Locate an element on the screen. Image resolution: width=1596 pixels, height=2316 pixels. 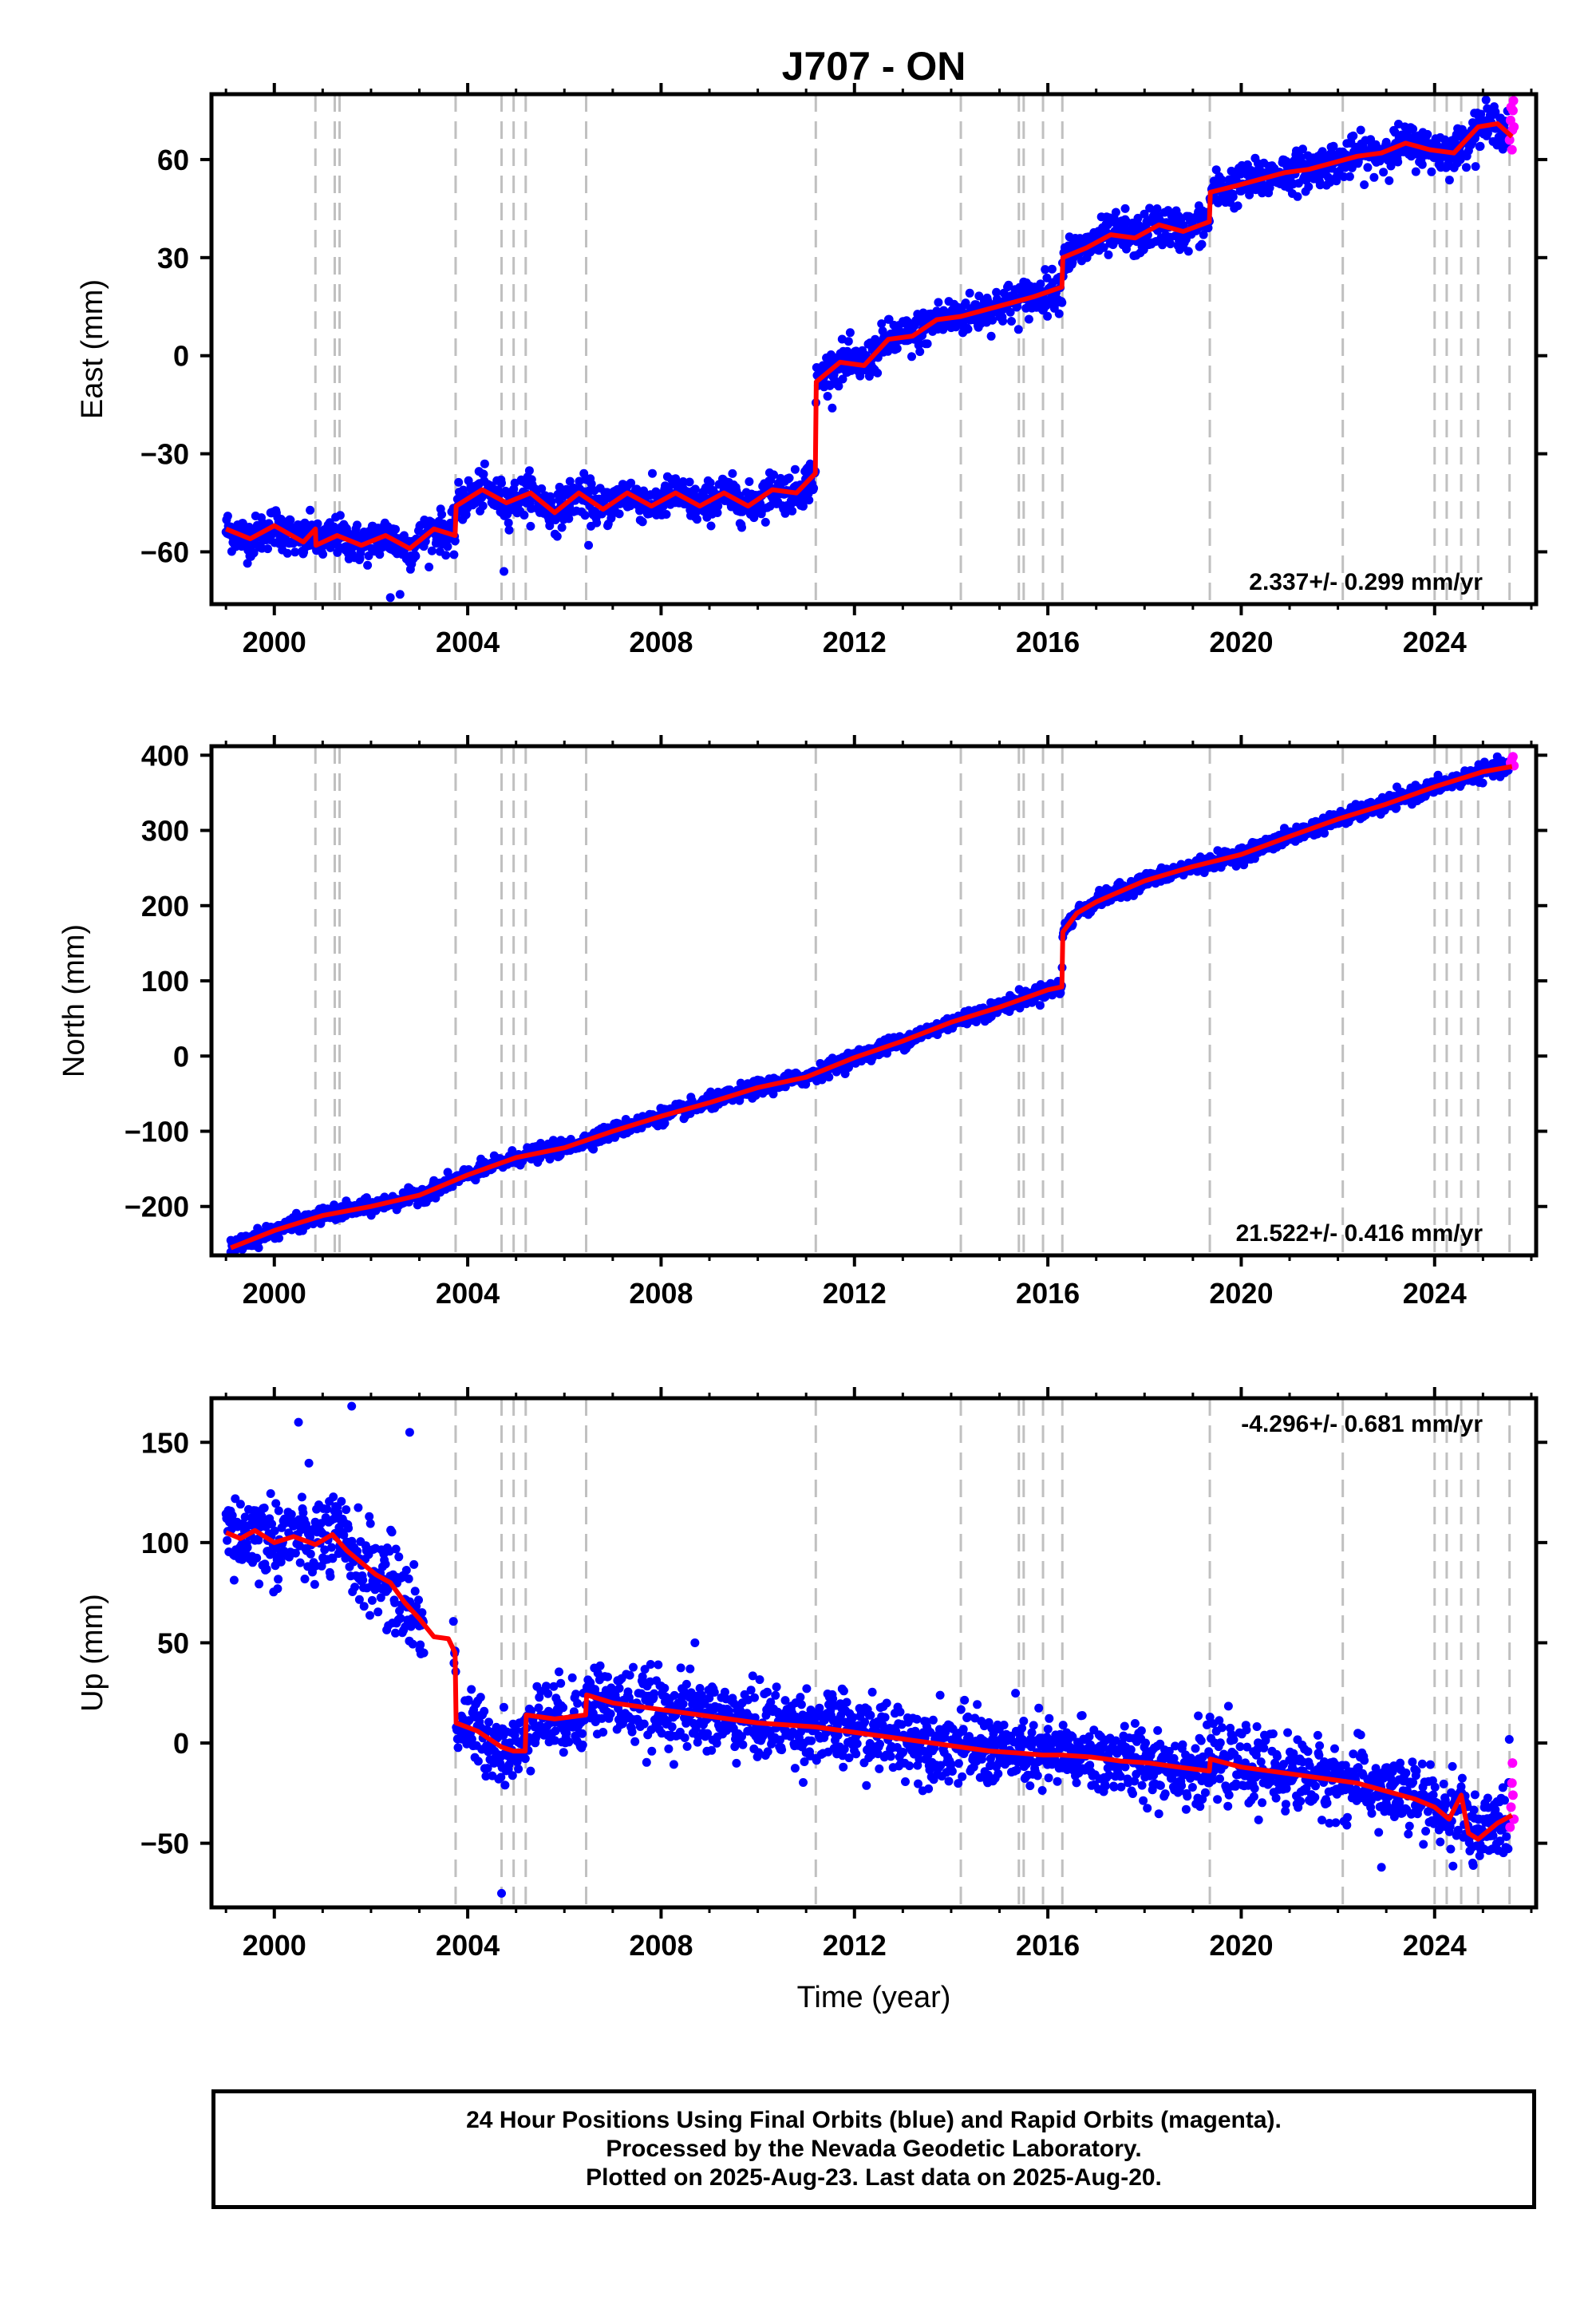
y-tick-label: 60 is located at coordinates (173, 160).